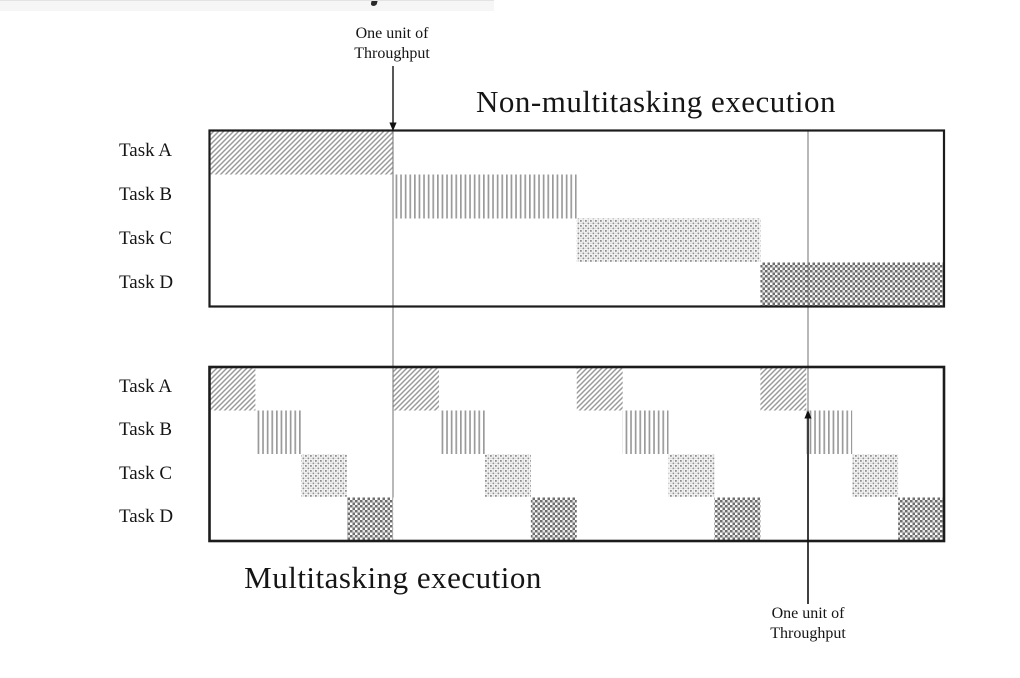 This screenshot has height=678, width=1020. What do you see at coordinates (393, 577) in the screenshot?
I see `multitasking-title: Multitasking execution` at bounding box center [393, 577].